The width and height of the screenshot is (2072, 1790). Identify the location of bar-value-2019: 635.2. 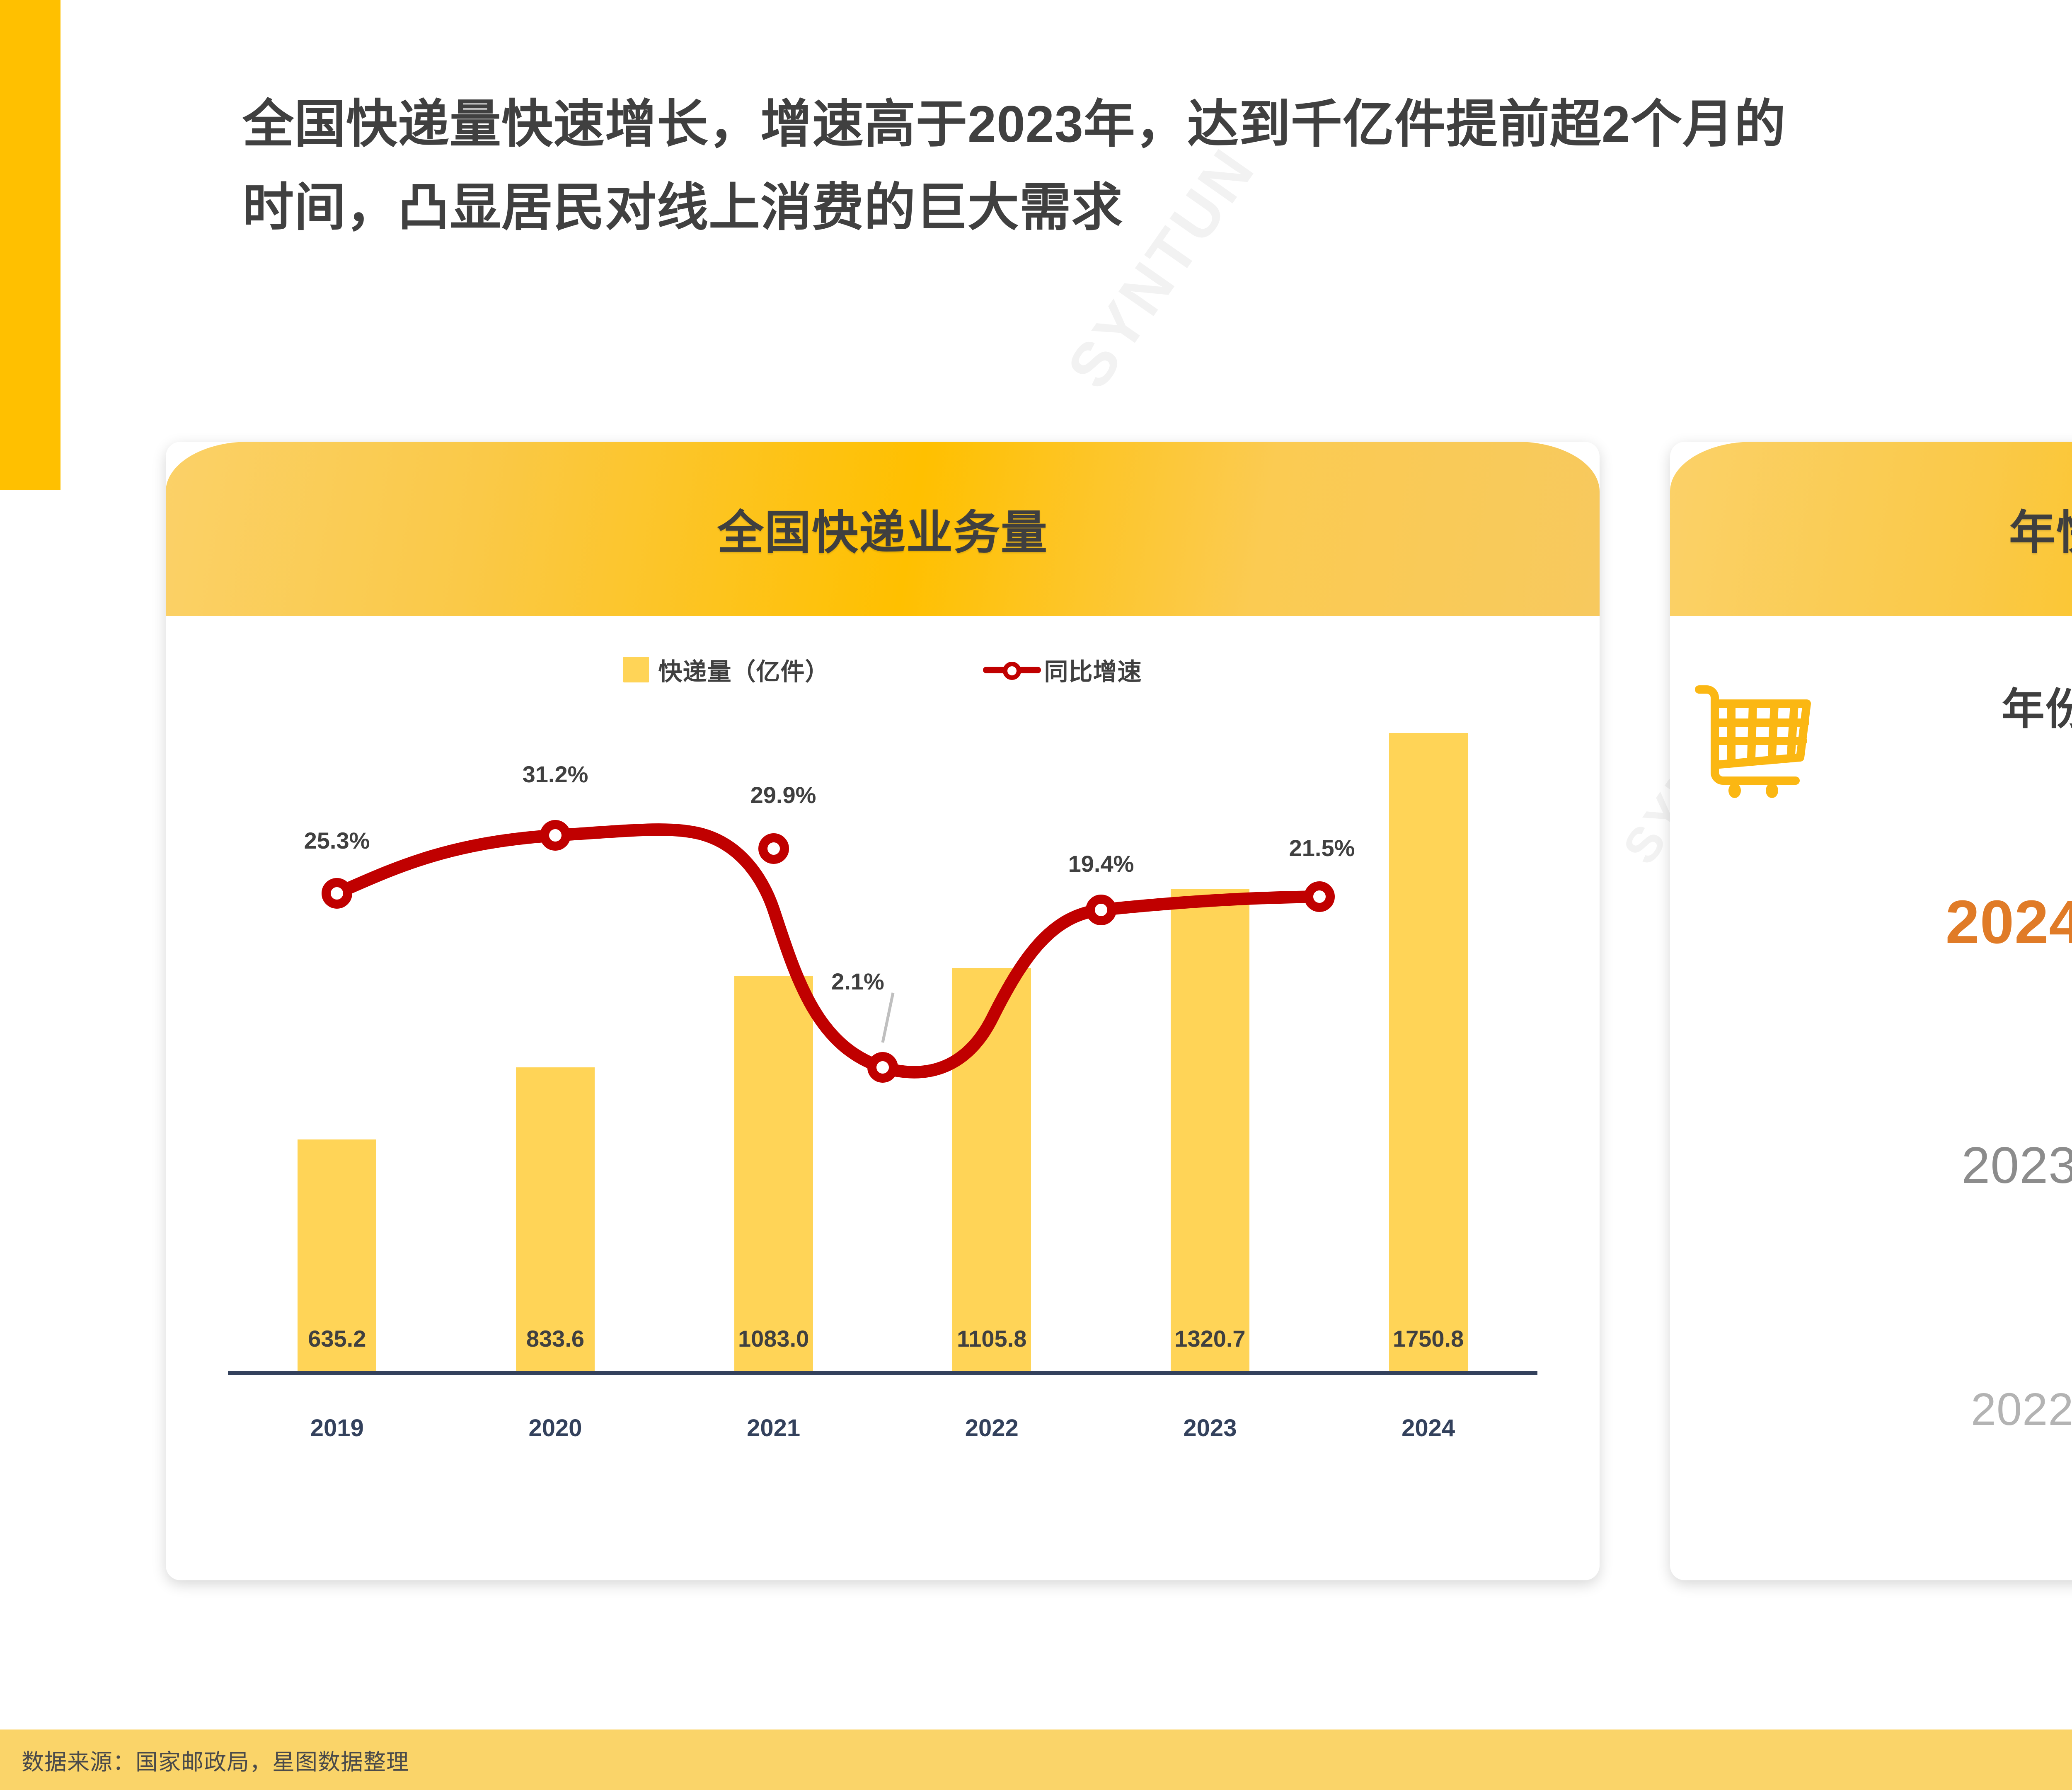
(337, 1339).